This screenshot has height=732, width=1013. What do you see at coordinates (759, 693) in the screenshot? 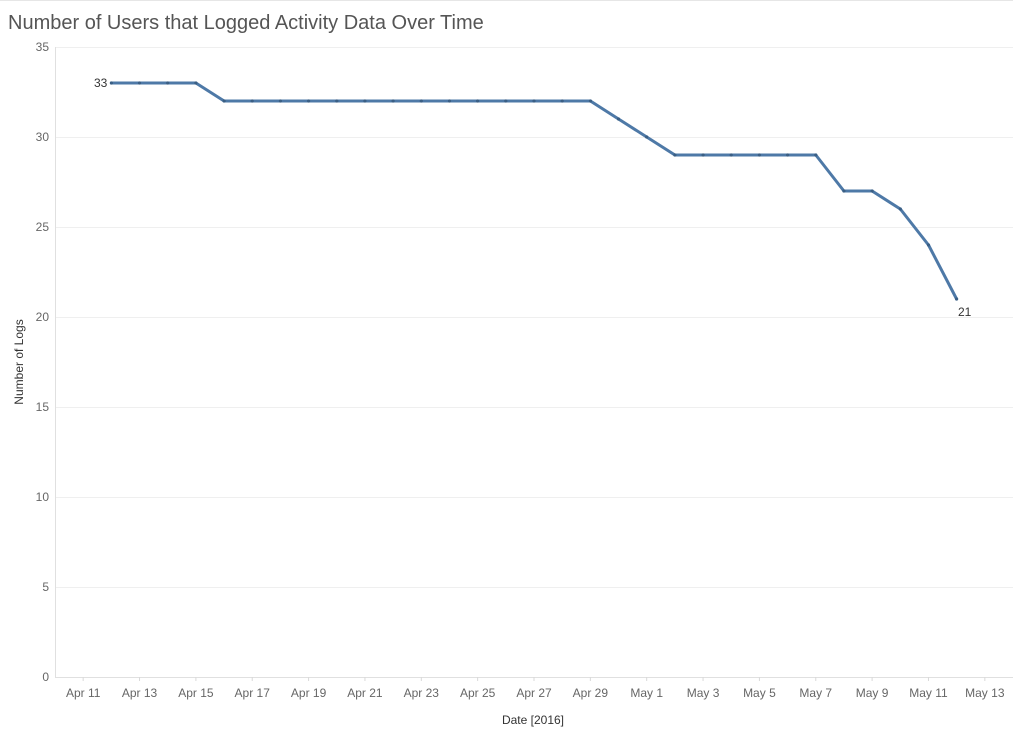
I see `x-tick-label: May 5` at bounding box center [759, 693].